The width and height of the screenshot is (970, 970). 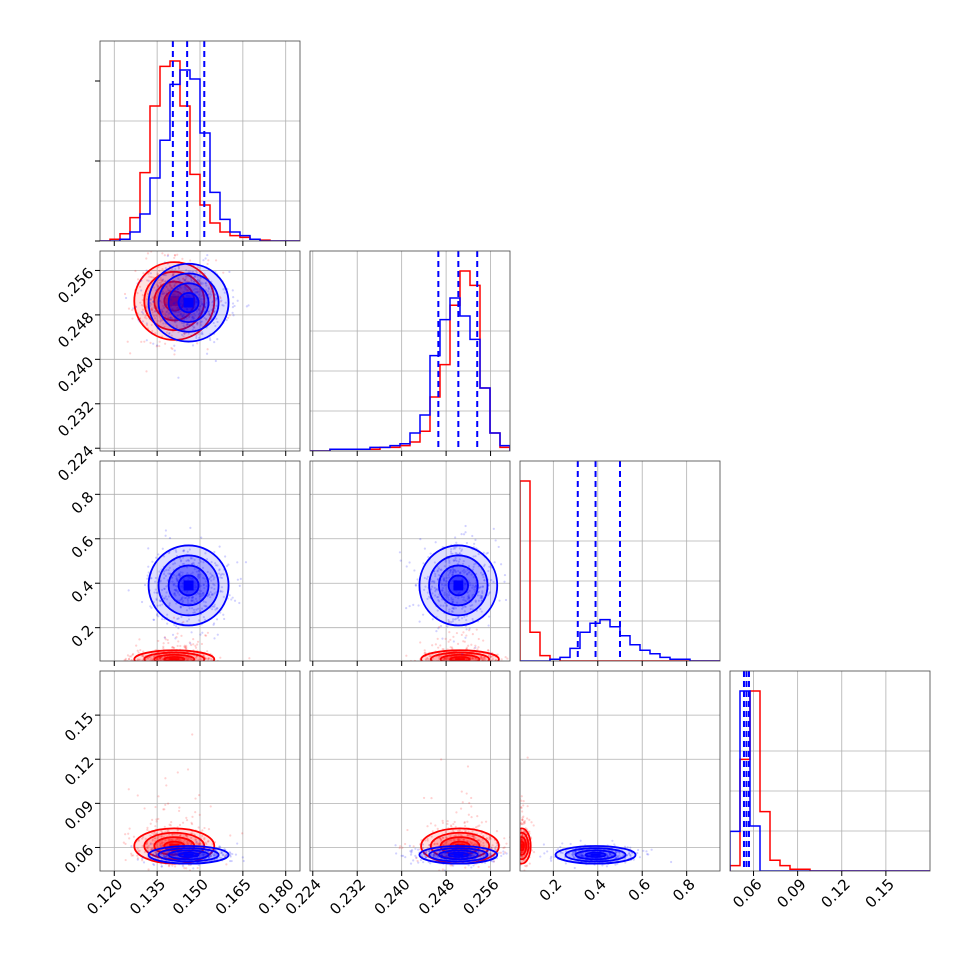 I want to click on xtick-label-2-3: 0.8, so click(x=684, y=890).